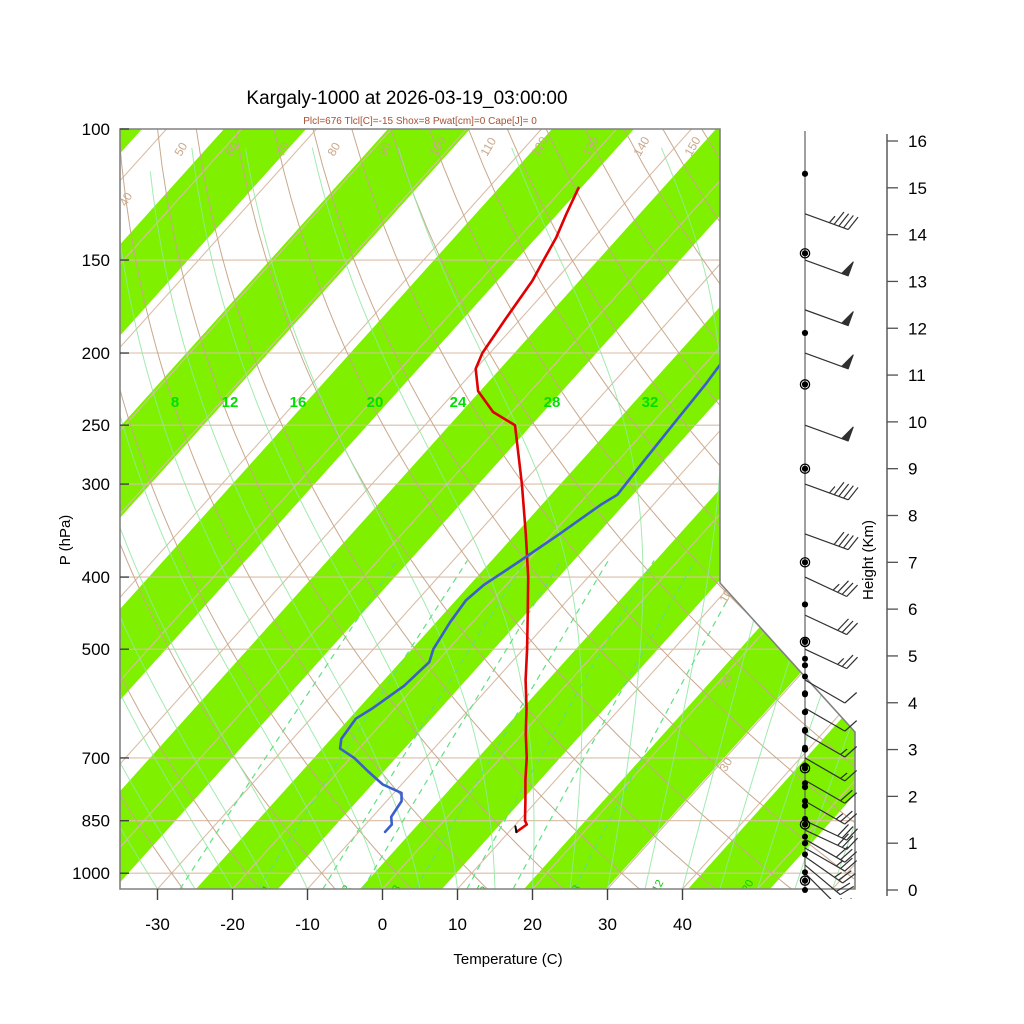 This screenshot has width=1024, height=1024. Describe the element at coordinates (917, 375) in the screenshot. I see `height-tick-label: 11` at that location.